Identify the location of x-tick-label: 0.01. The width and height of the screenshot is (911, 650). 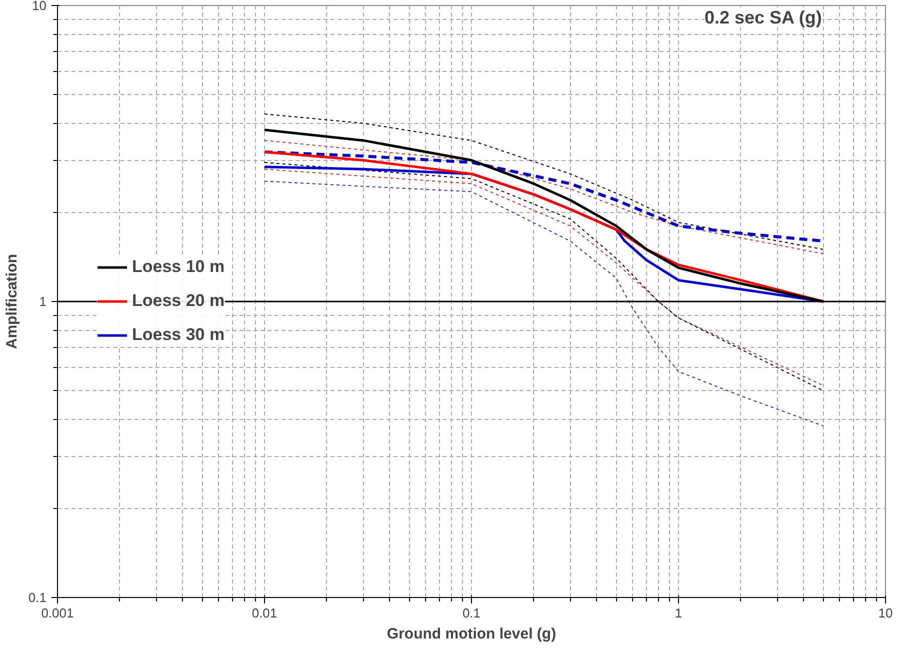
(265, 613).